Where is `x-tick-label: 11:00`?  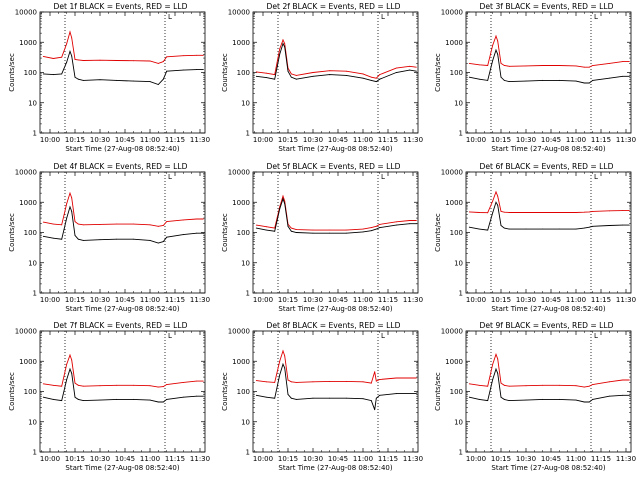
x-tick-label: 11:00 is located at coordinates (363, 140).